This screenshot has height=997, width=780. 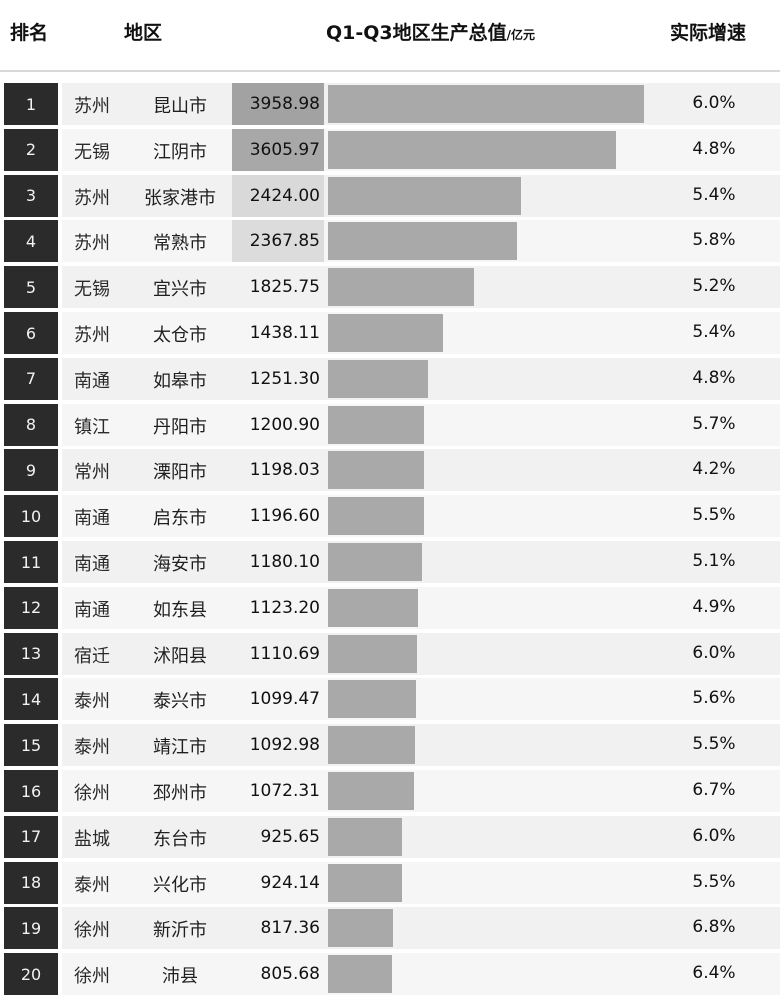 What do you see at coordinates (278, 241) in the screenshot?
I see `value-label: 2367.85` at bounding box center [278, 241].